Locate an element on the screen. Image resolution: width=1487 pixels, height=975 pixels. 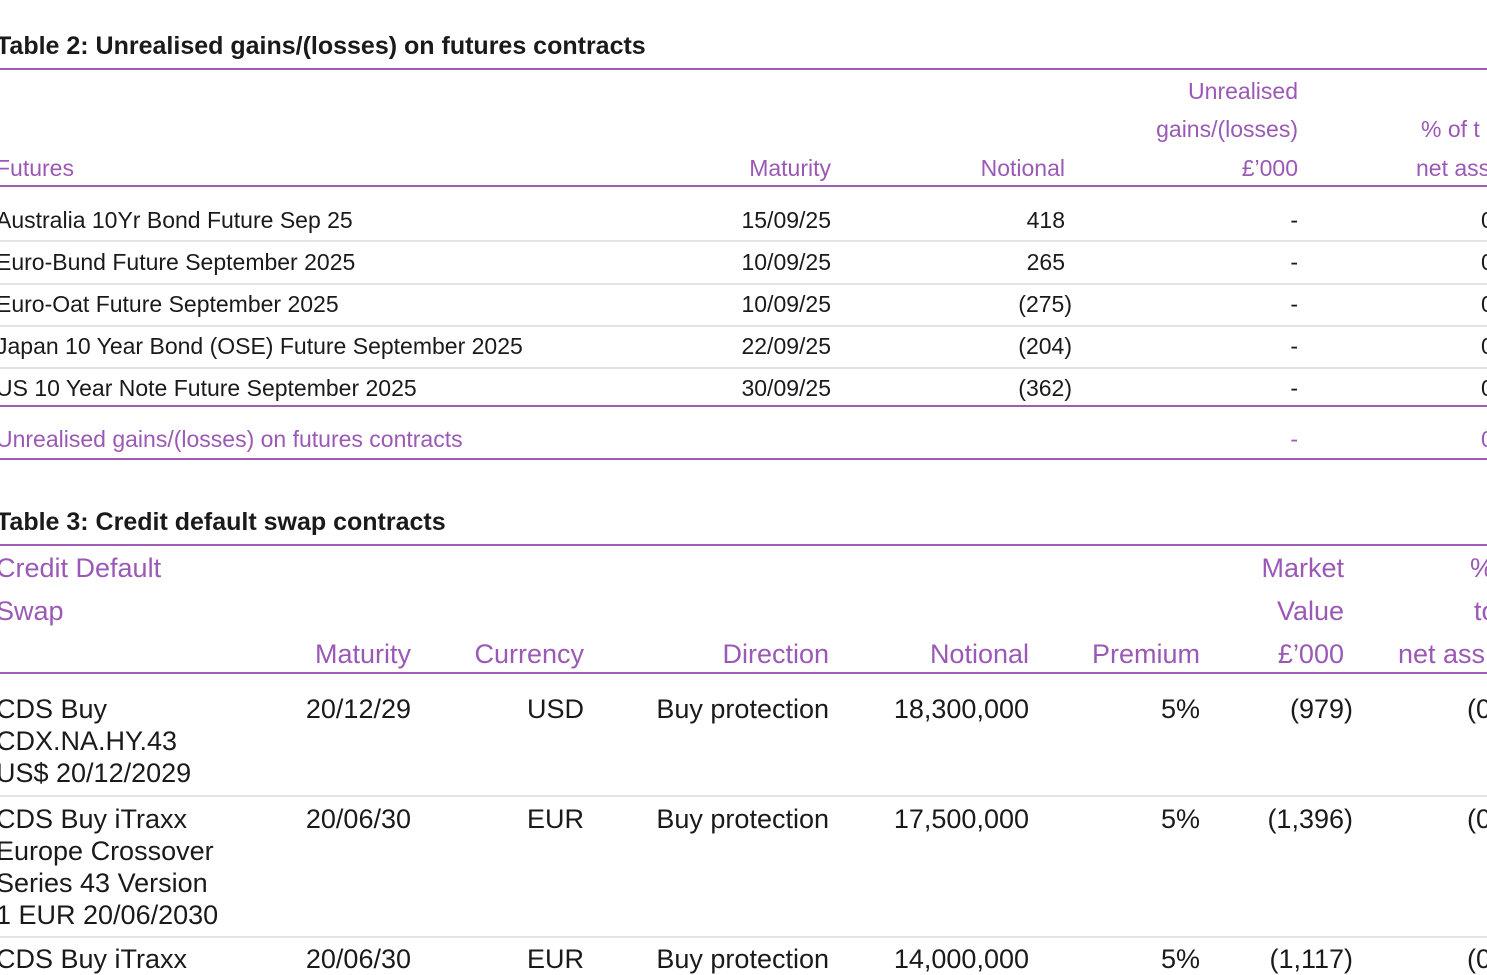
future-name: Euro-Bund Future September 2025 is located at coordinates (178, 262).